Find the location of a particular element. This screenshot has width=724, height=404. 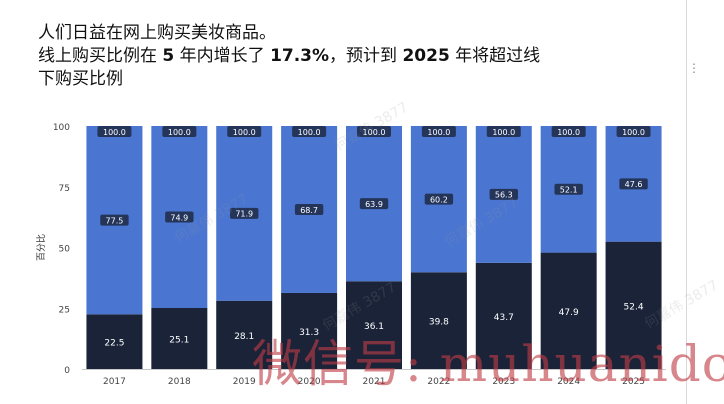

data-label: 77.5 is located at coordinates (115, 220).